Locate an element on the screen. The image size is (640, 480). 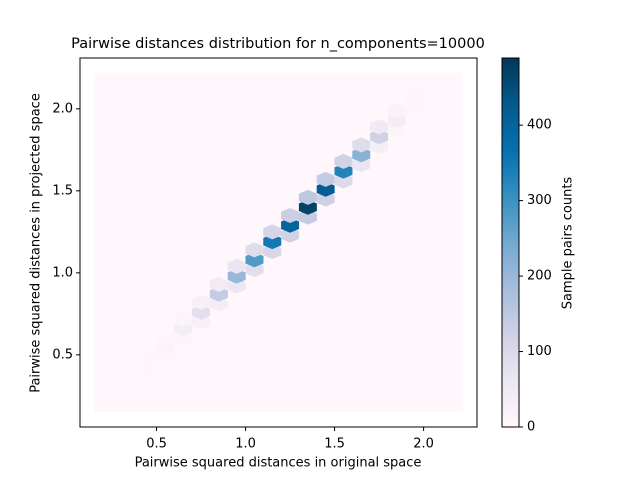
colorbar-tick-label: 300 is located at coordinates (539, 200).